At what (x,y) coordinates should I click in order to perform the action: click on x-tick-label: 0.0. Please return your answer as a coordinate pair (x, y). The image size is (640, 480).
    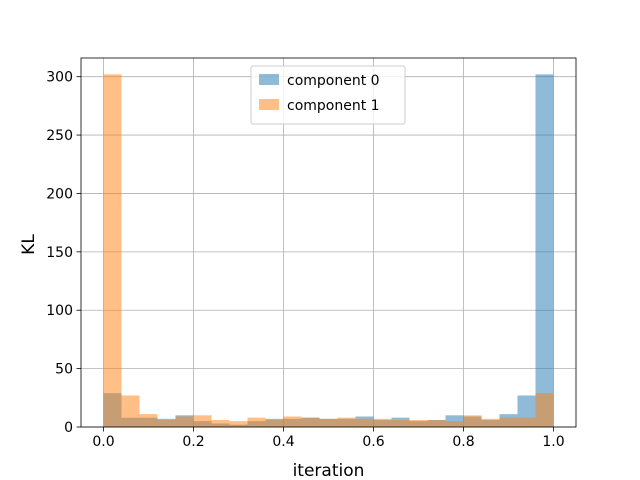
    Looking at the image, I should click on (103, 442).